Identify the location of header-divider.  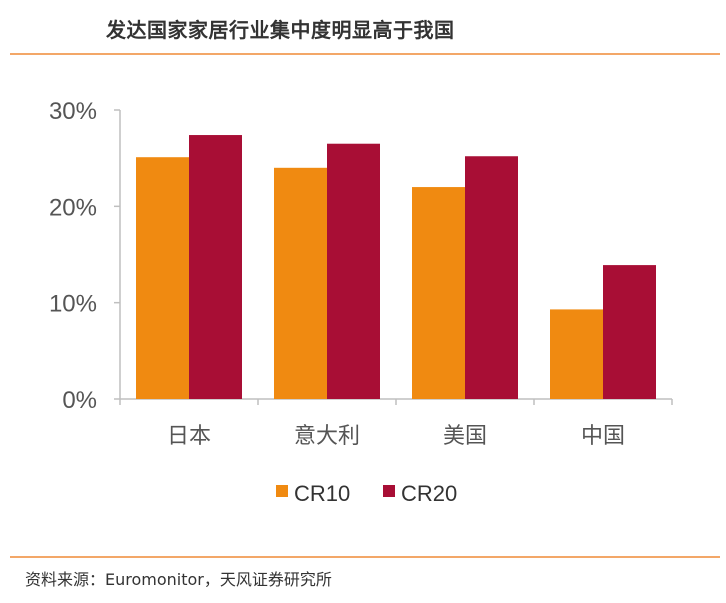
(365, 54).